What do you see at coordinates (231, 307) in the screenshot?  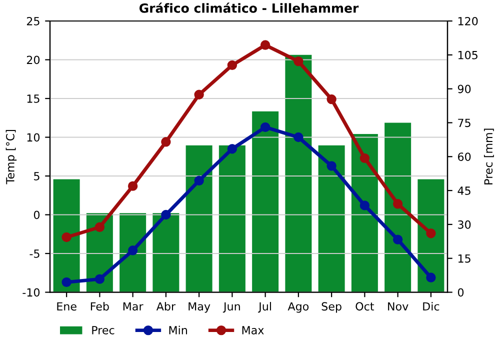 I see `x-tick-label: Jun` at bounding box center [231, 307].